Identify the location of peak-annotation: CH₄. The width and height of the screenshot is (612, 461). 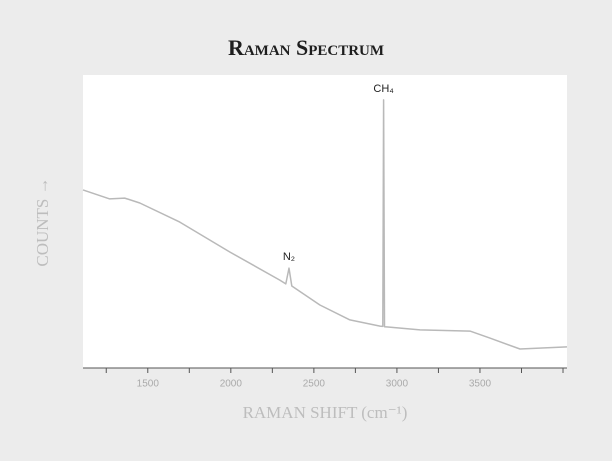
(383, 89).